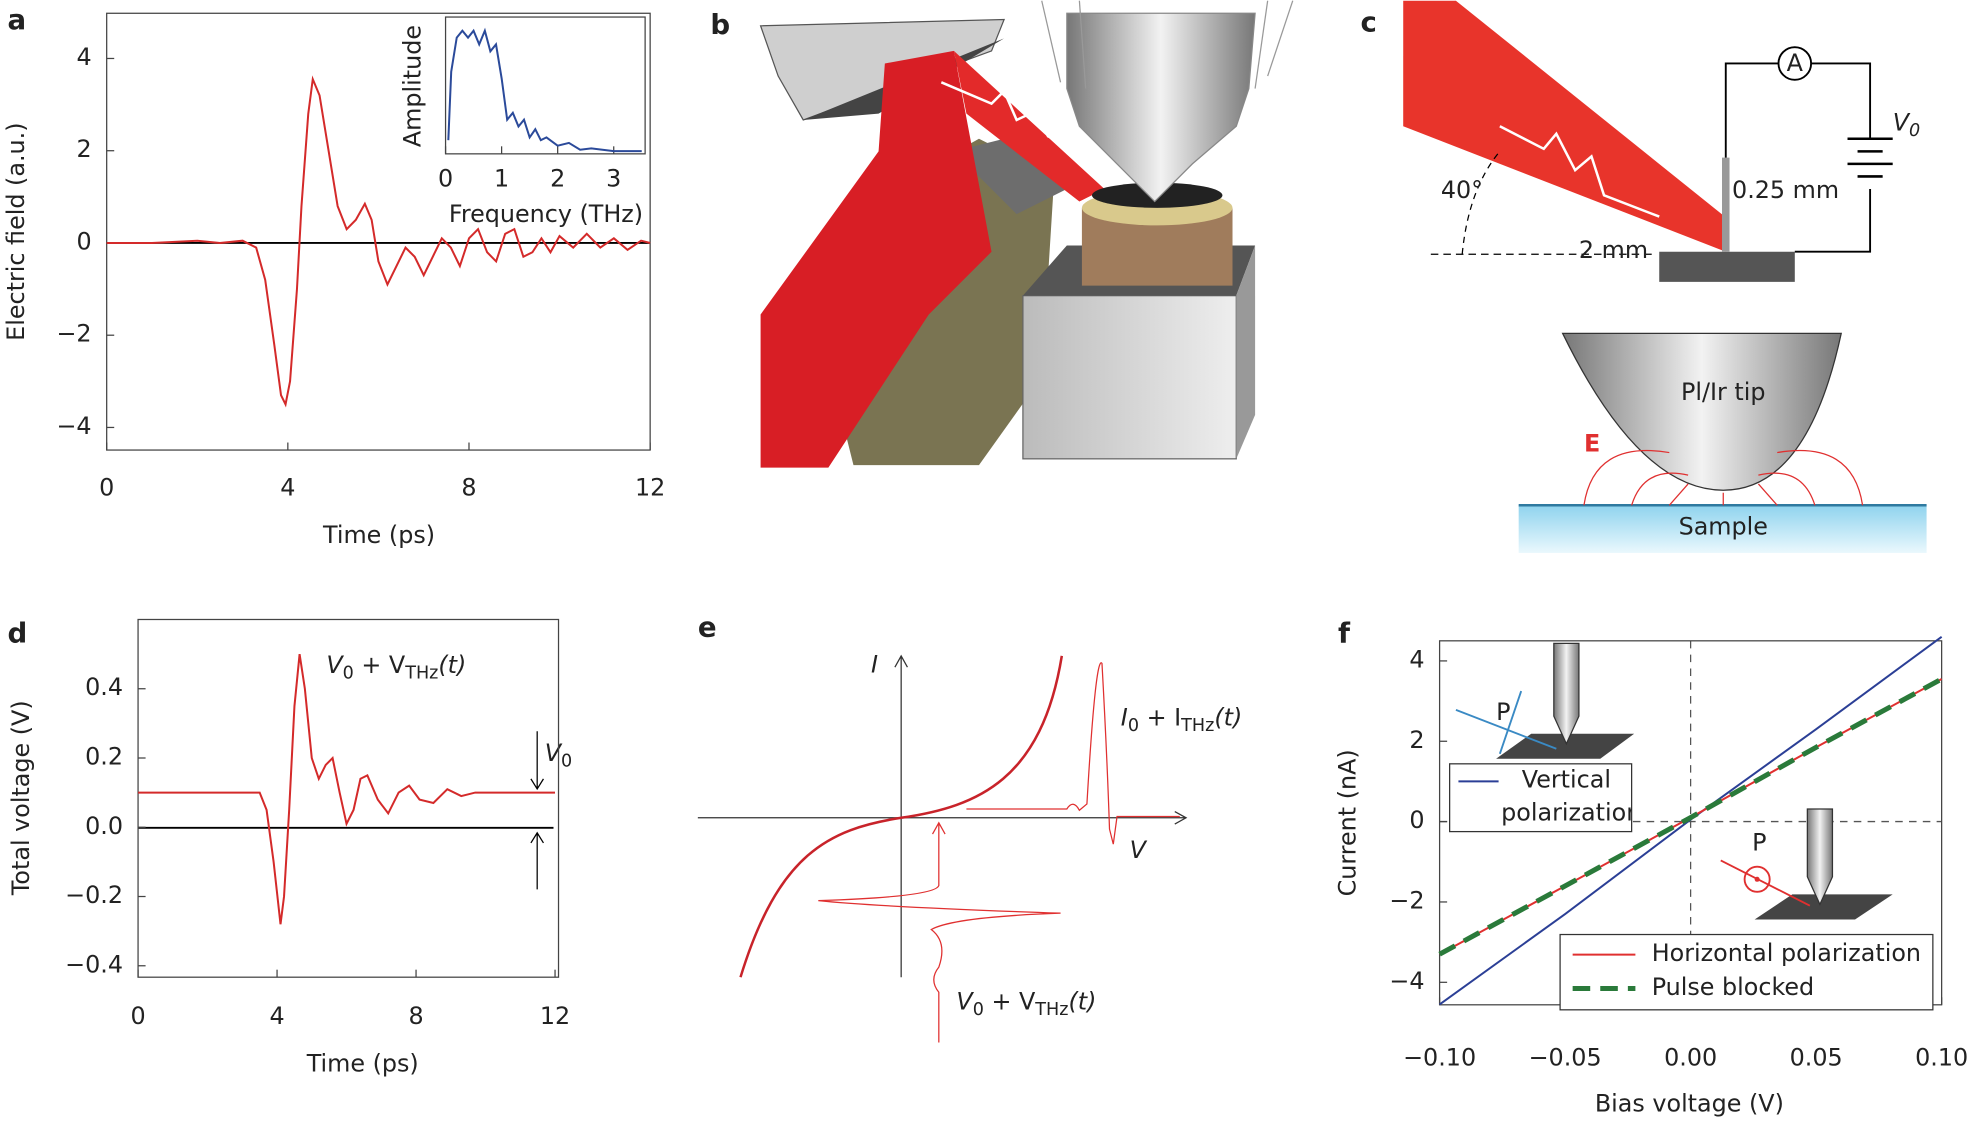 The height and width of the screenshot is (1121, 1968). What do you see at coordinates (1124, 717) in the screenshot?
I see `text: I` at bounding box center [1124, 717].